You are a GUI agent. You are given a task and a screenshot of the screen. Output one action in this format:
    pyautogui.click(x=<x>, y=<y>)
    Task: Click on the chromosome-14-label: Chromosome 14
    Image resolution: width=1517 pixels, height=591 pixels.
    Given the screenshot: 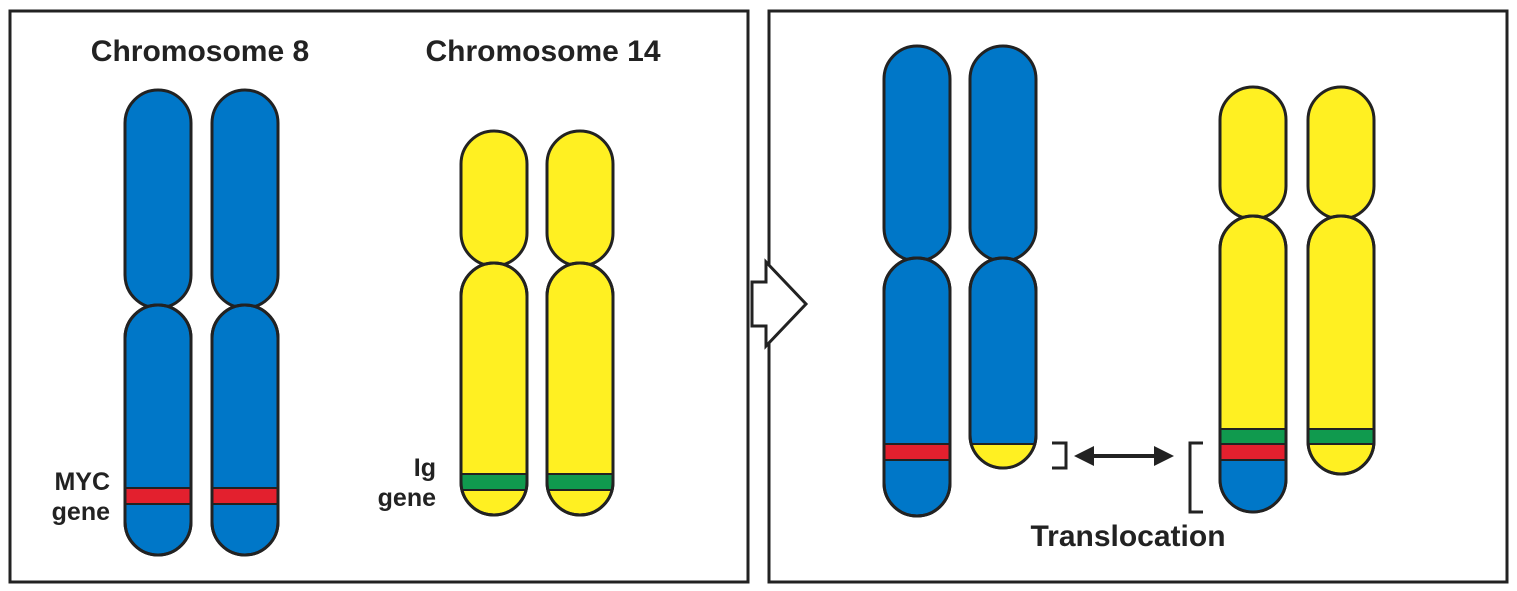 What is the action you would take?
    pyautogui.click(x=542, y=51)
    